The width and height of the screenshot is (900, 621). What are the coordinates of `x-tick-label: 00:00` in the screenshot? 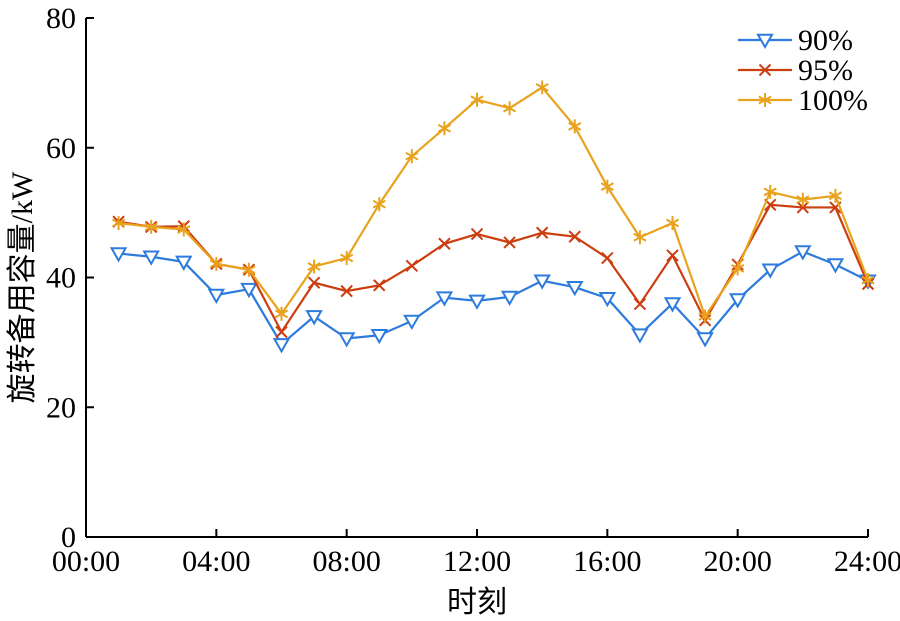 It's located at (86, 561).